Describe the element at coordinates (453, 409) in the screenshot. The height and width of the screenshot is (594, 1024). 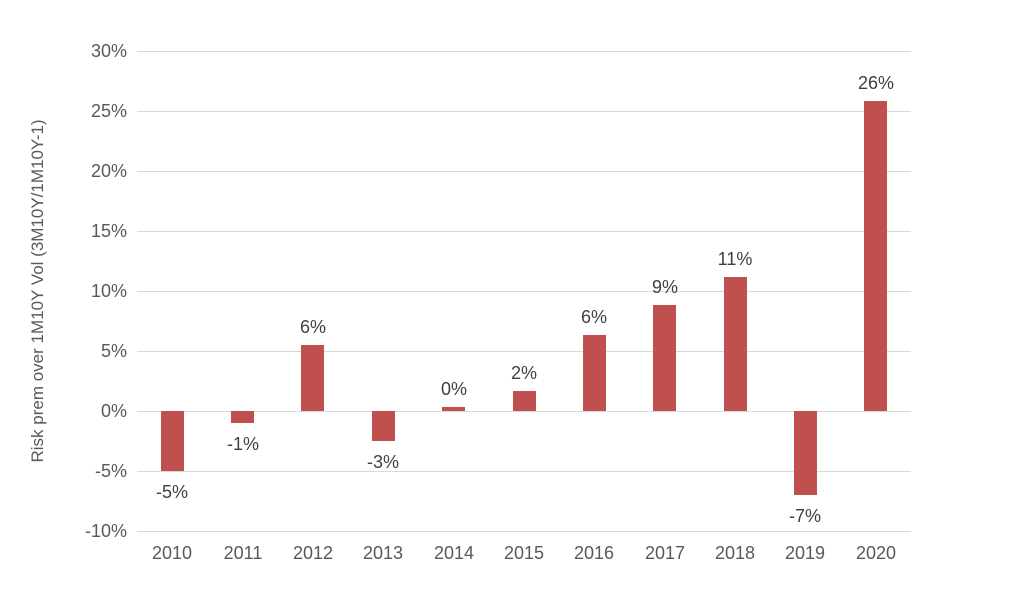
I see `bar-2014` at that location.